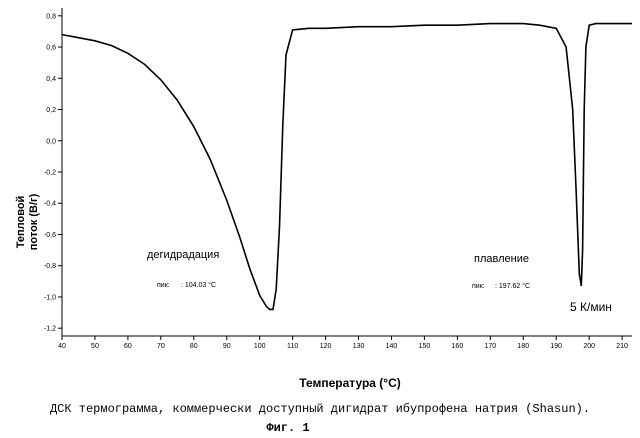 The height and width of the screenshot is (438, 640). Describe the element at coordinates (512, 286) in the screenshot. I see `annotation-peak2-value: : 197.62 °C` at that location.